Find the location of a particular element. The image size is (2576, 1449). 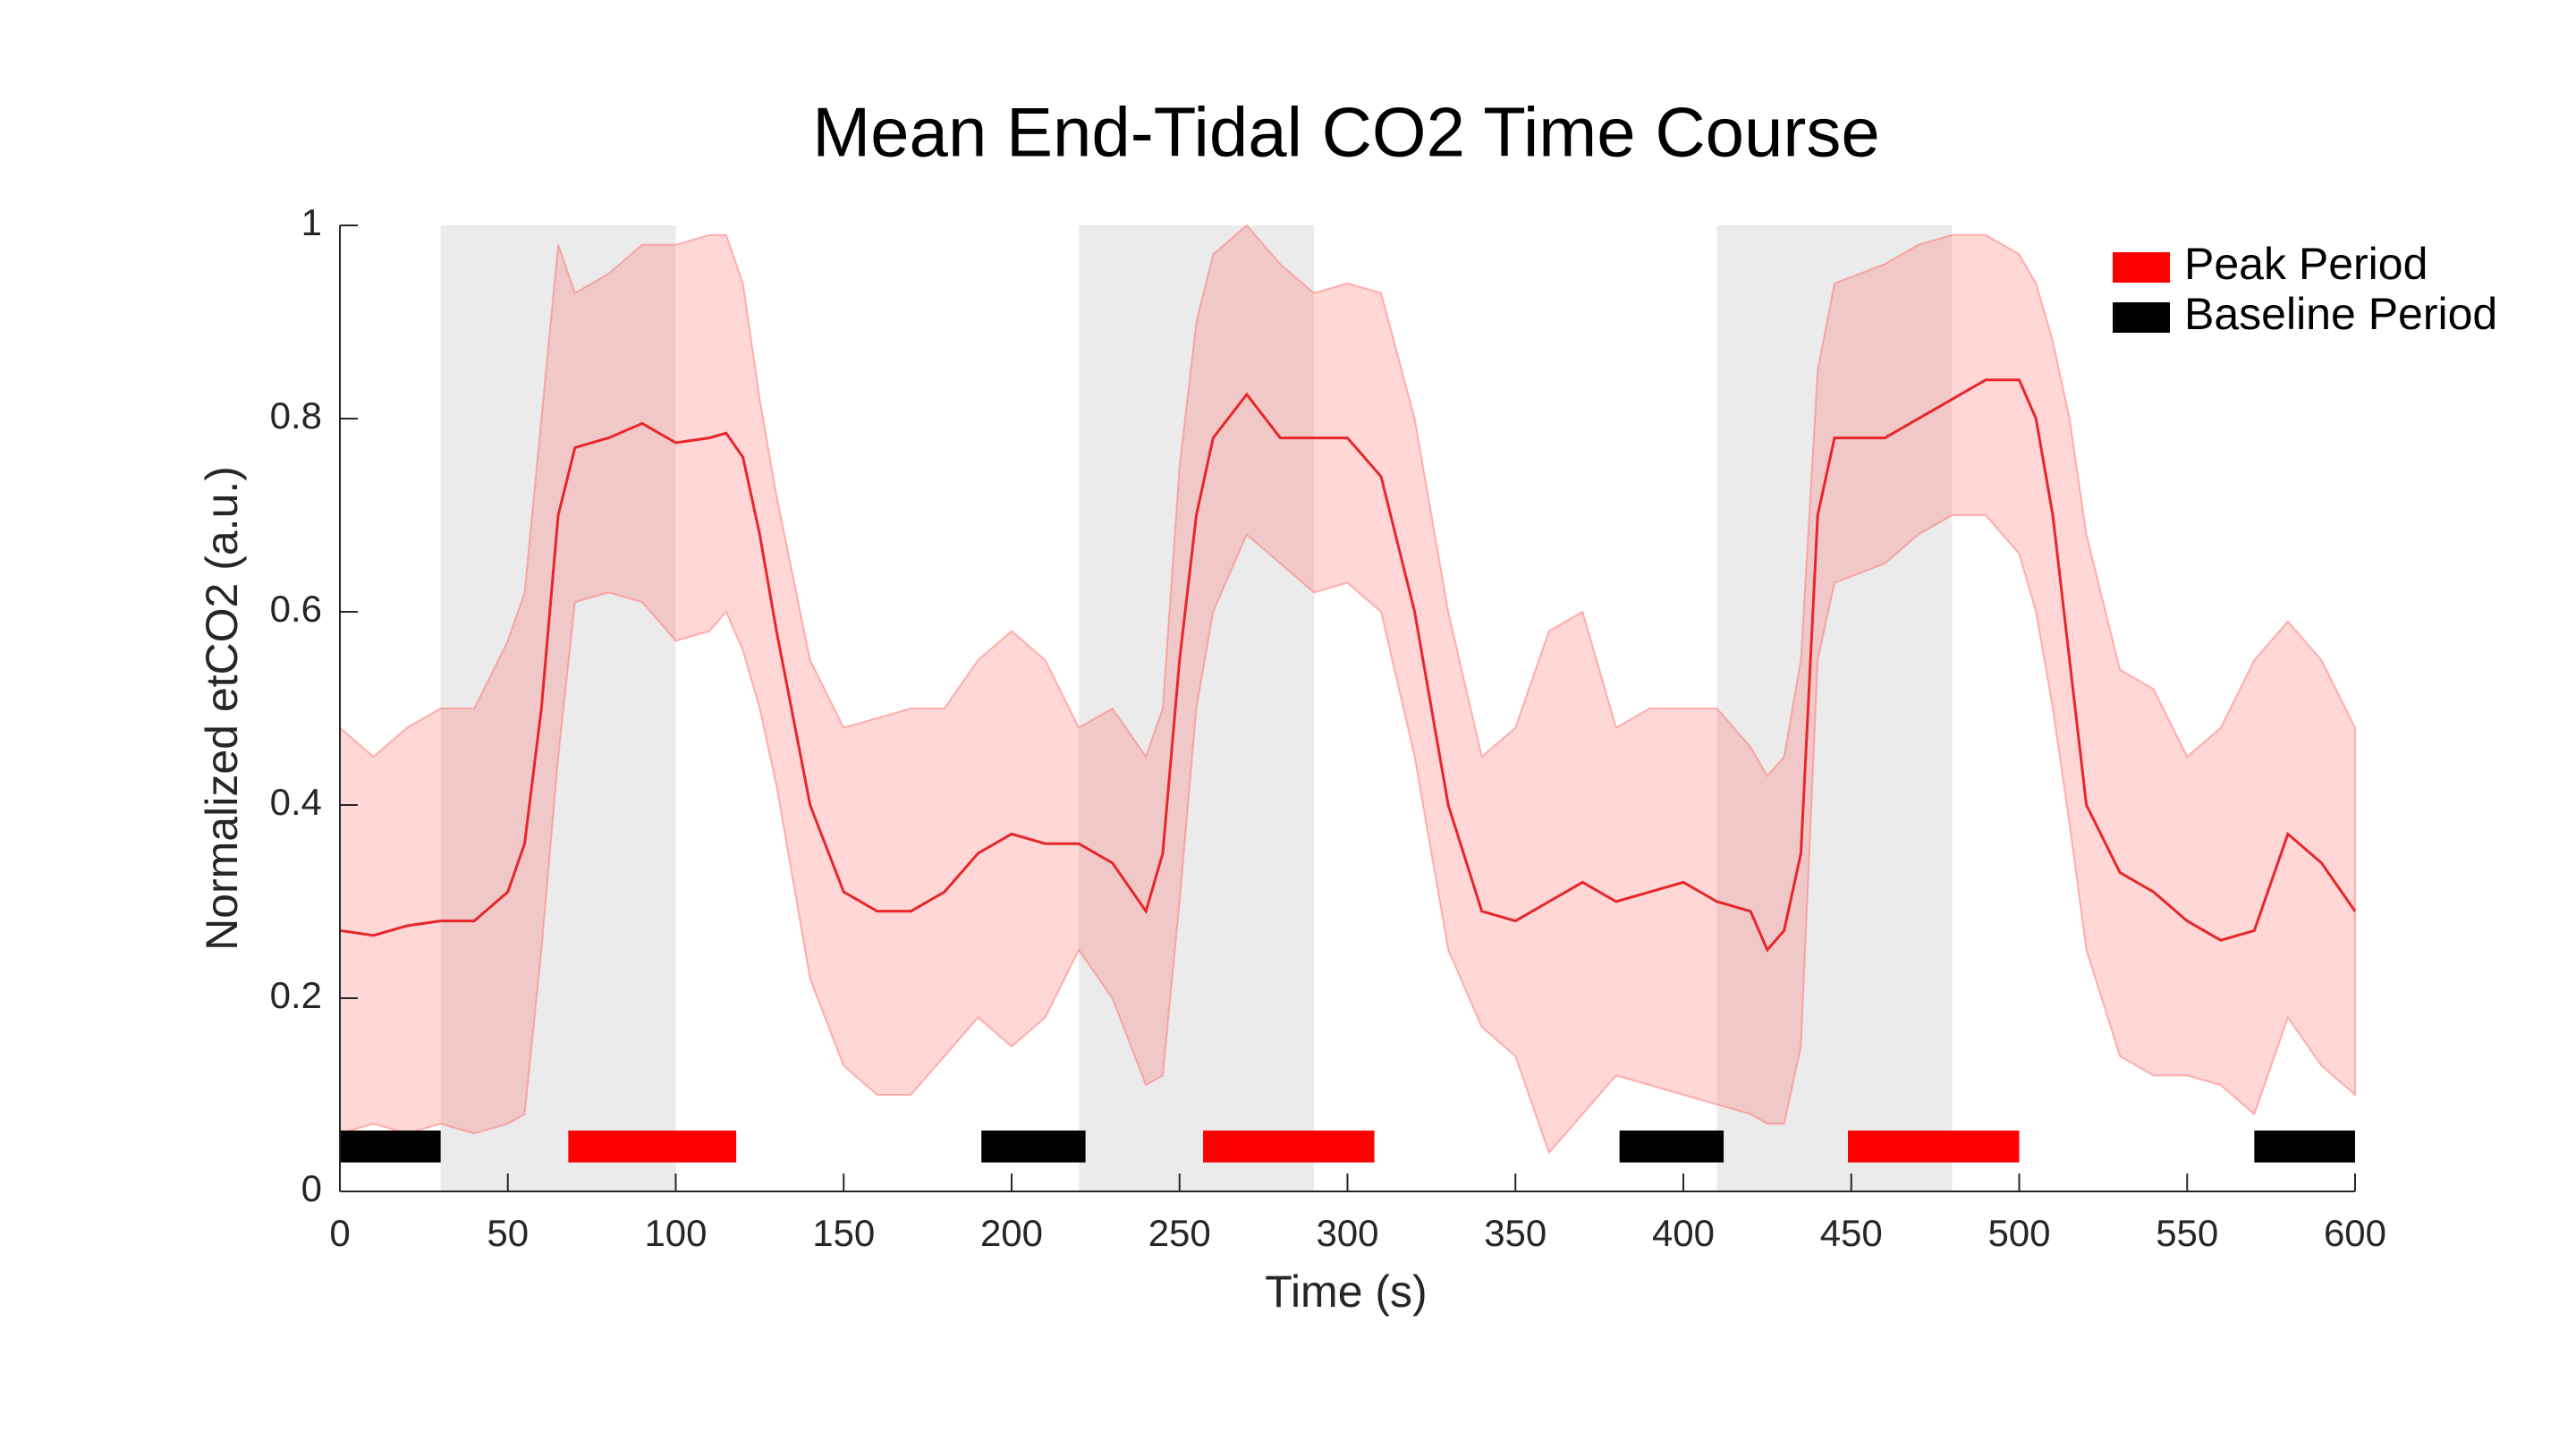

x-tick-label: 350 is located at coordinates (1515, 1233).